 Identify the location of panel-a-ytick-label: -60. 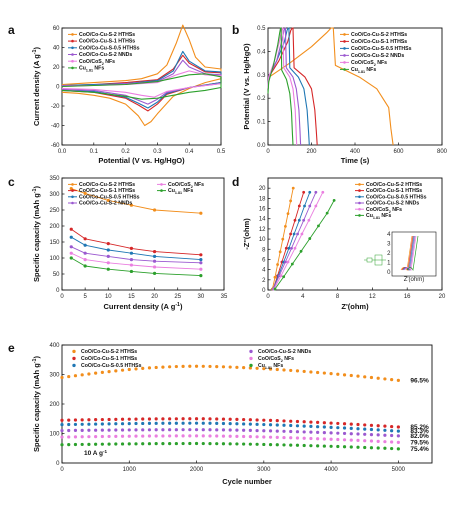
(55, 146).